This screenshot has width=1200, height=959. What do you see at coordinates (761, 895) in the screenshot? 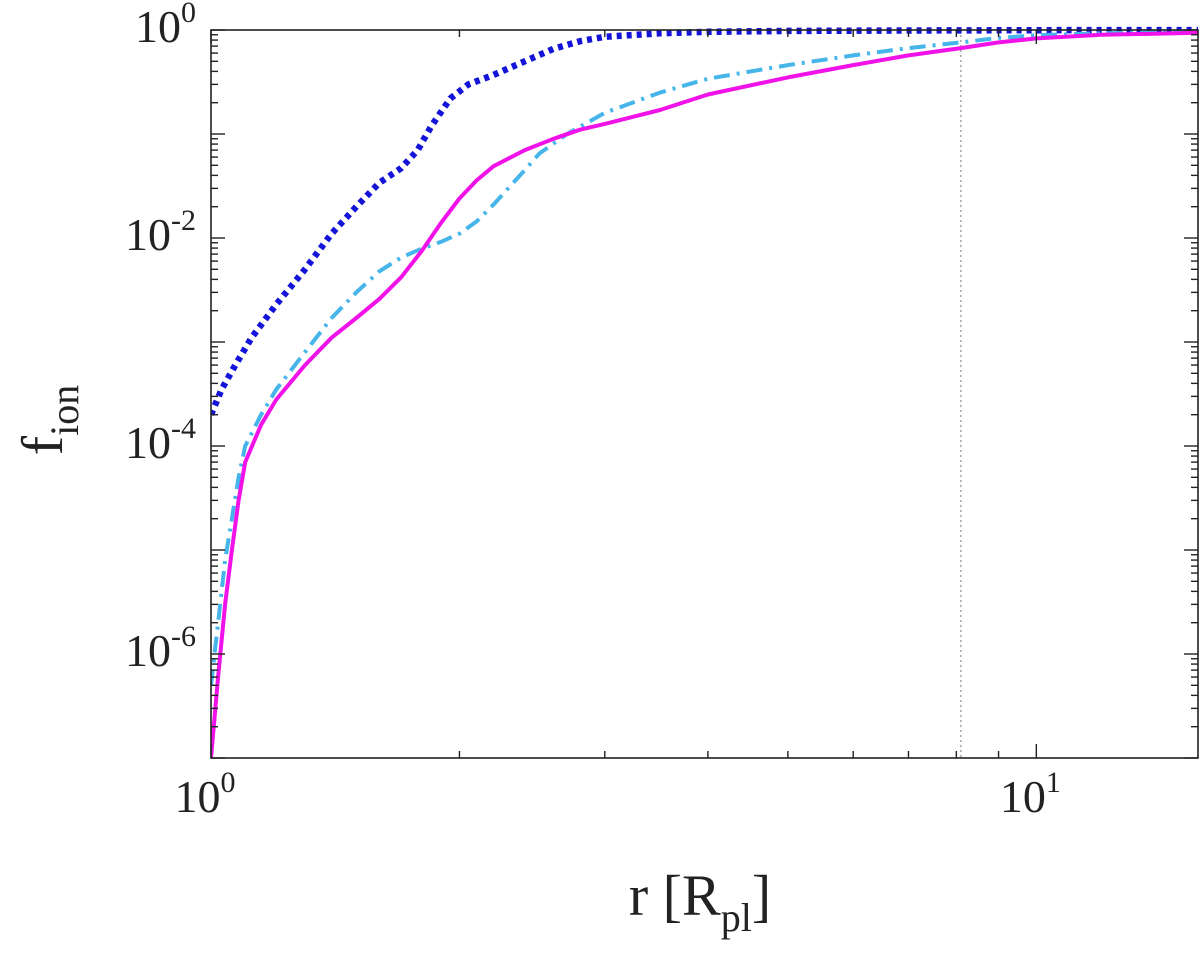
I see `x-axis-label-close: ]` at bounding box center [761, 895].